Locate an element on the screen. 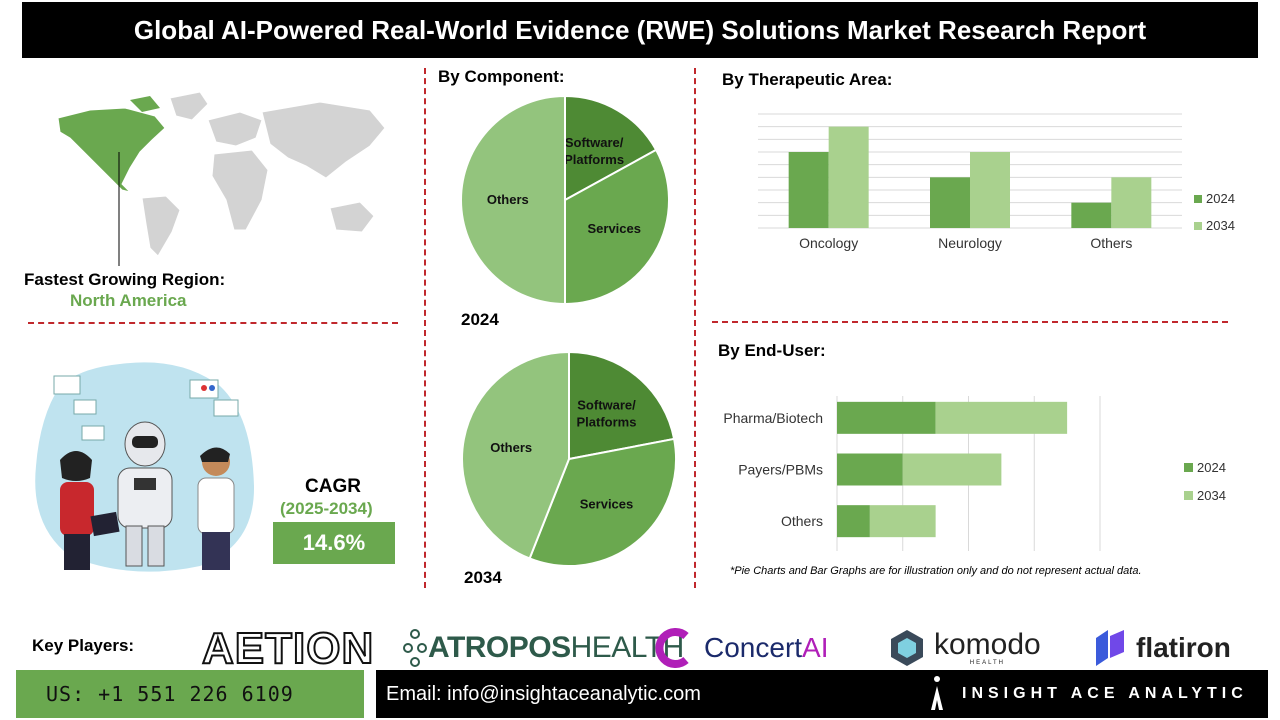  pie-year-2024: 2024 is located at coordinates (480, 319).